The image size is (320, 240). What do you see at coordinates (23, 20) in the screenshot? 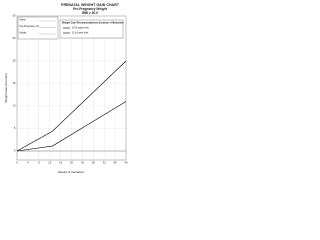
I see `form-field-label: Name` at bounding box center [23, 20].